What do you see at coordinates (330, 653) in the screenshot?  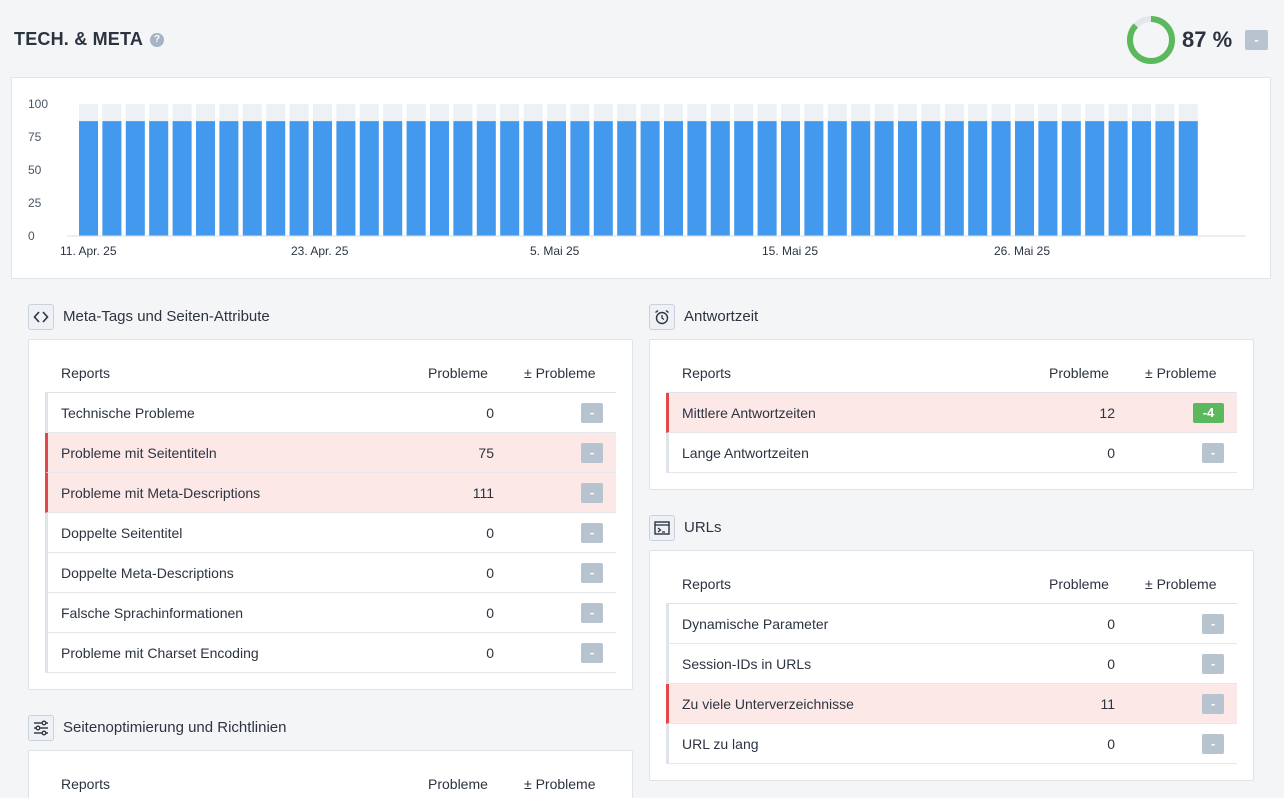 I see `table-row: Probleme mit Charset Encoding 0 -` at bounding box center [330, 653].